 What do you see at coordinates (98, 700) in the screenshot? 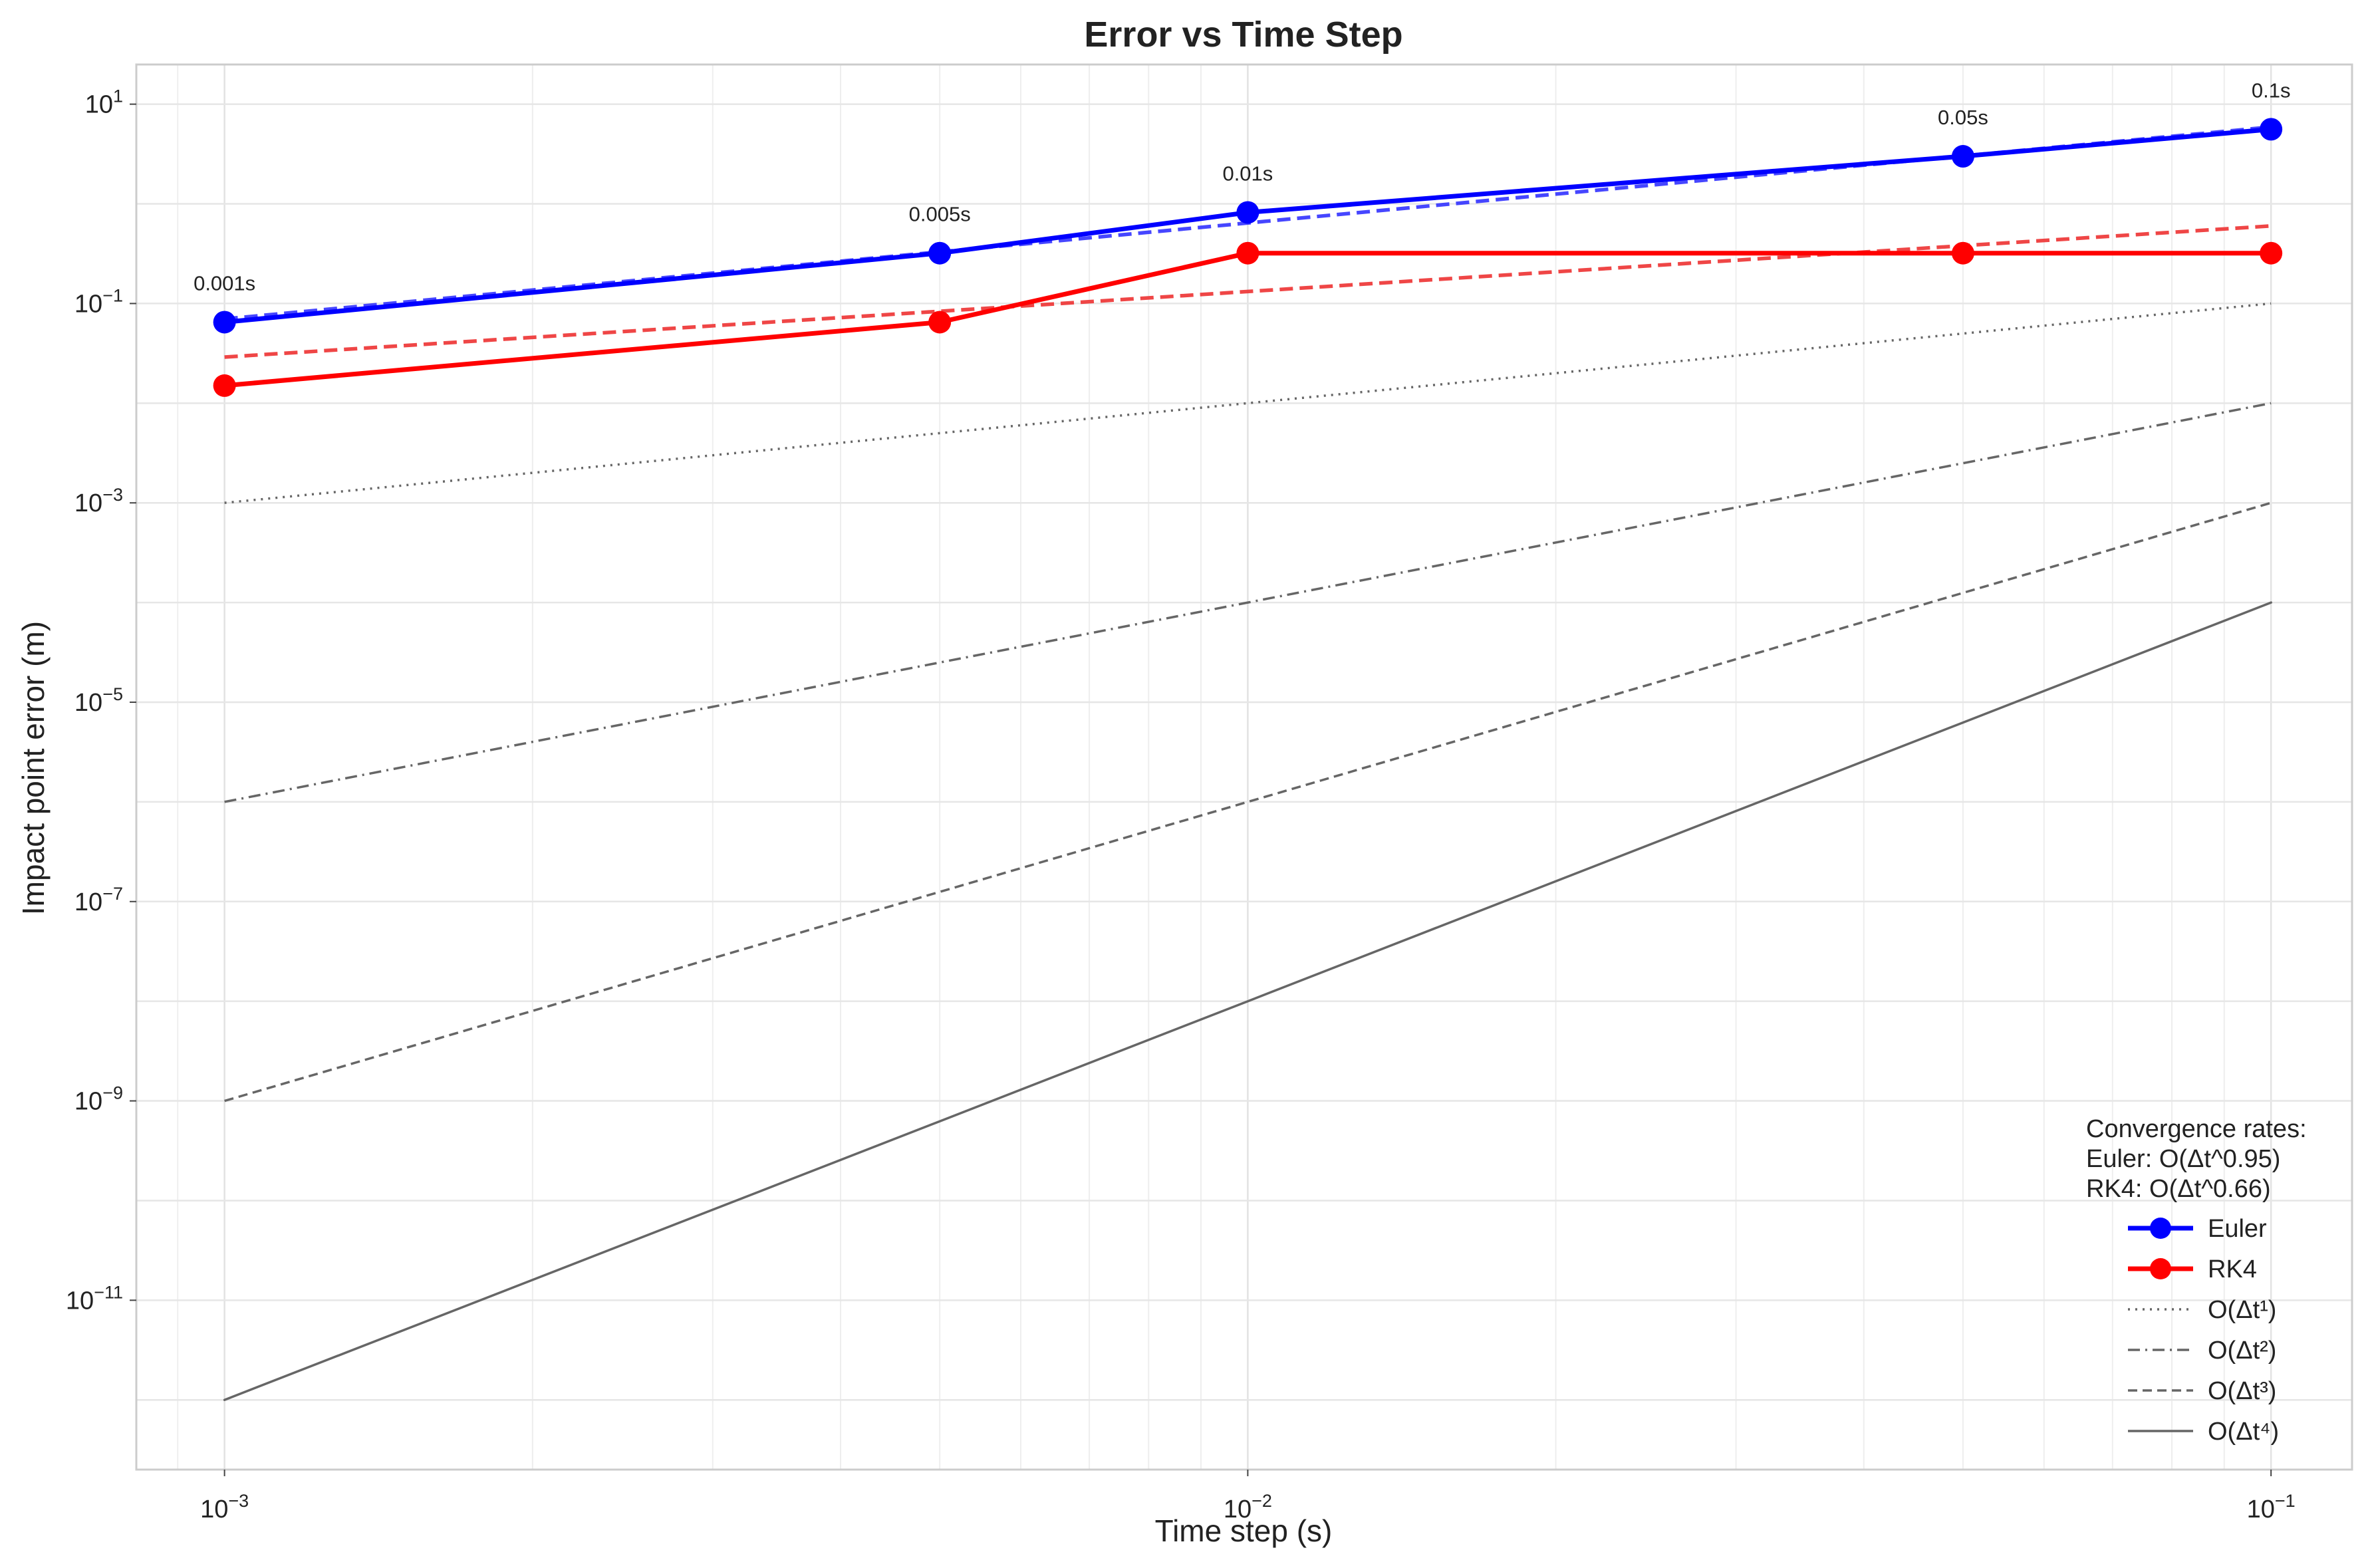
I see `y-tick-label: 10⁻⁵` at bounding box center [98, 700].